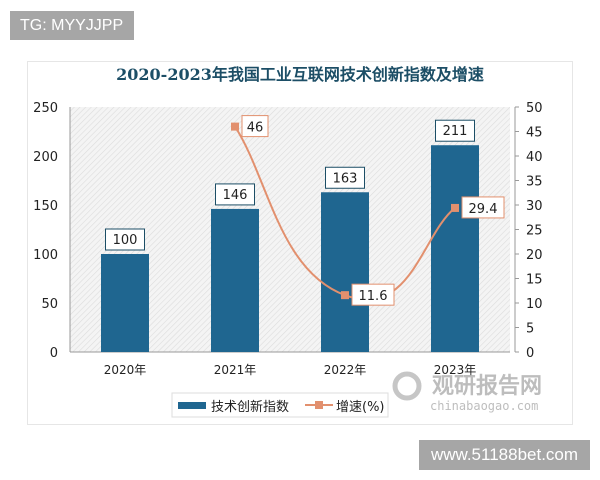 The height and width of the screenshot is (480, 600). What do you see at coordinates (487, 386) in the screenshot?
I see `svg-text: 观研报告网` at bounding box center [487, 386].